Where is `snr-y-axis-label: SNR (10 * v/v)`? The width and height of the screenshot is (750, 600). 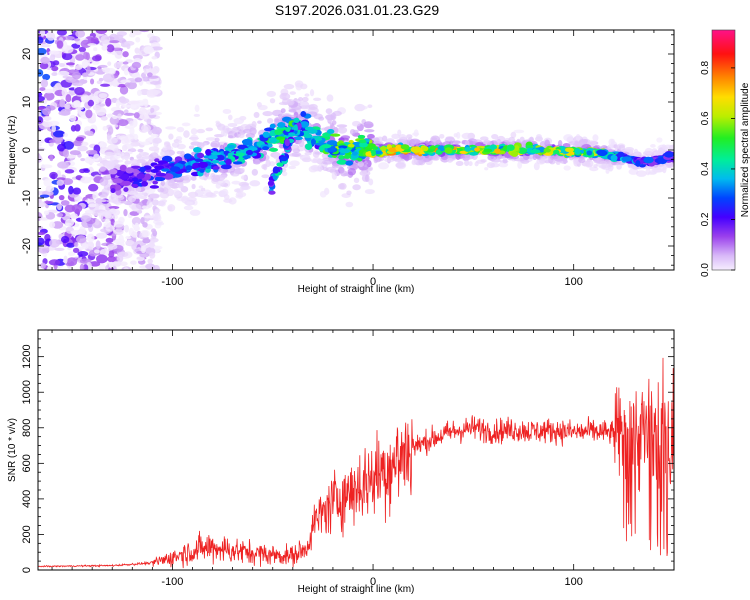
snr-y-axis-label: SNR (10 * v/v) is located at coordinates (12, 450).